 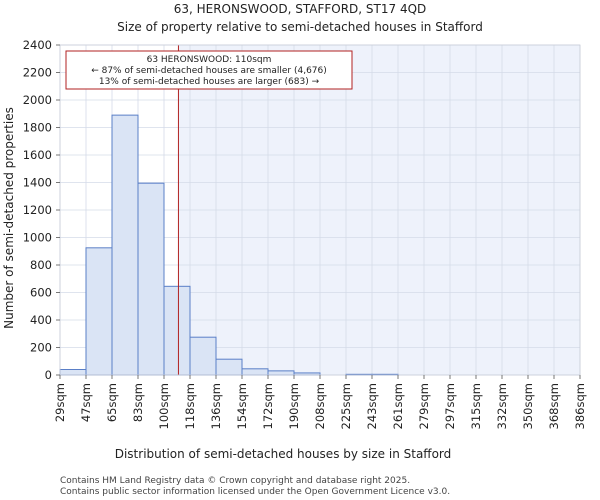 What do you see at coordinates (37, 73) in the screenshot?
I see `y-tick-label: 2200` at bounding box center [37, 73].